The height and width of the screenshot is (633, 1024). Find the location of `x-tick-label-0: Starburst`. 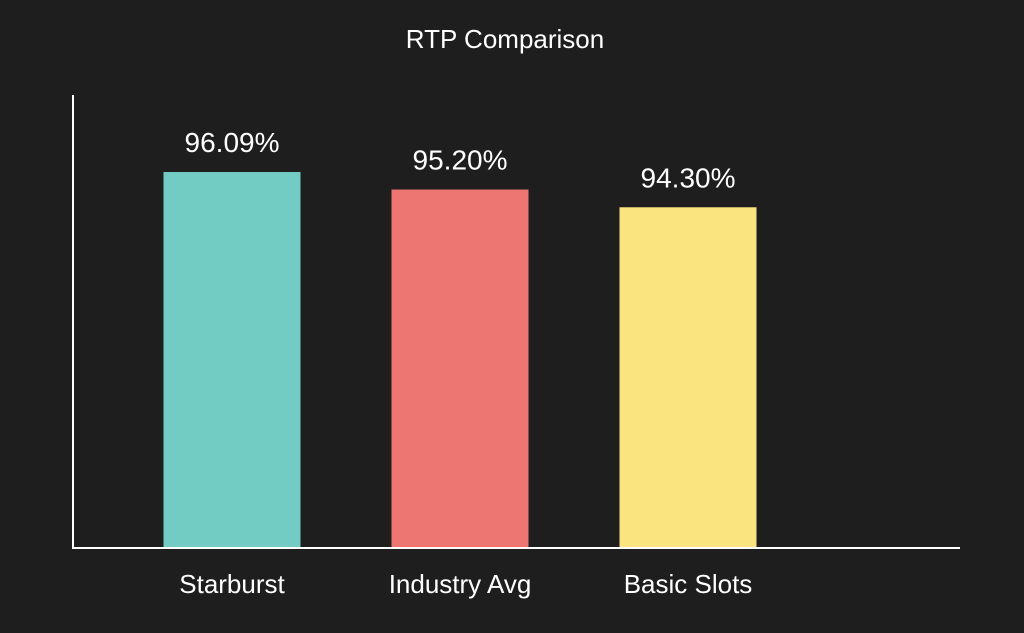

x-tick-label-0: Starburst is located at coordinates (232, 584).